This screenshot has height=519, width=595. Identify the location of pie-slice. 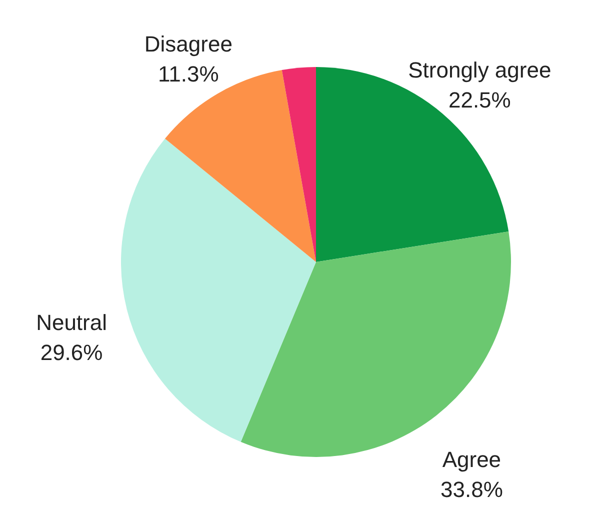
(299, 164).